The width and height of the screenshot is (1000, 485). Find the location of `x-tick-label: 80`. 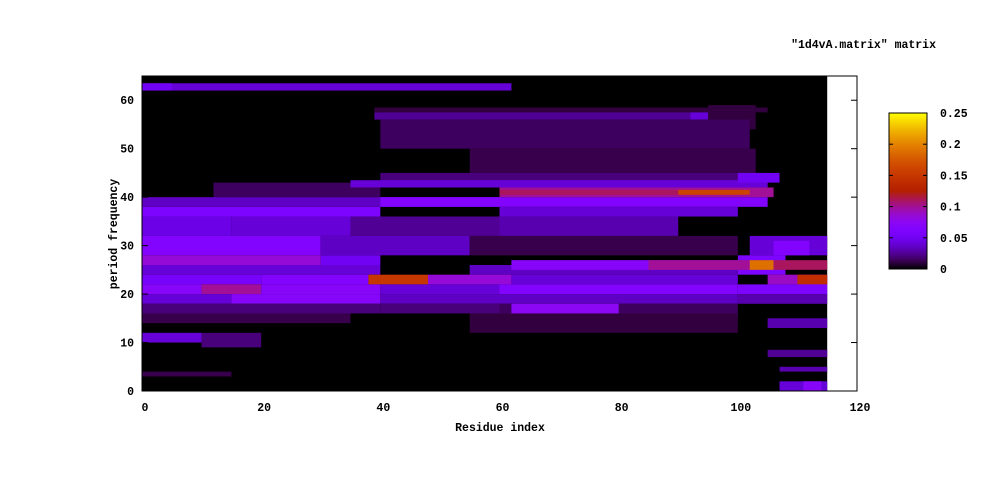

x-tick-label: 80 is located at coordinates (622, 408).